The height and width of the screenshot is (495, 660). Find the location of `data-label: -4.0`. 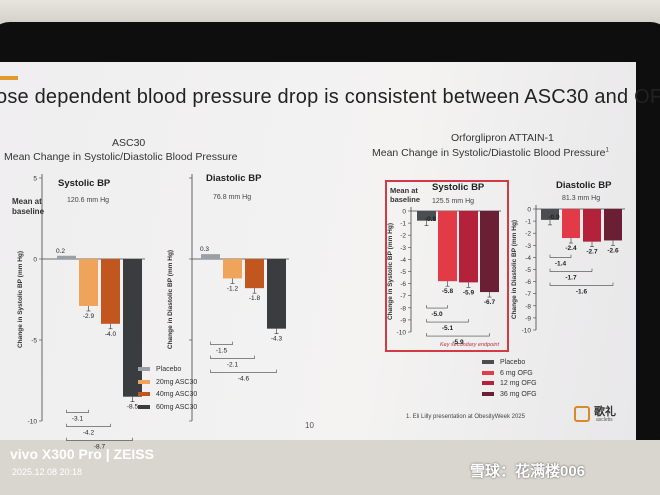

data-label: -4.0 is located at coordinates (111, 334).